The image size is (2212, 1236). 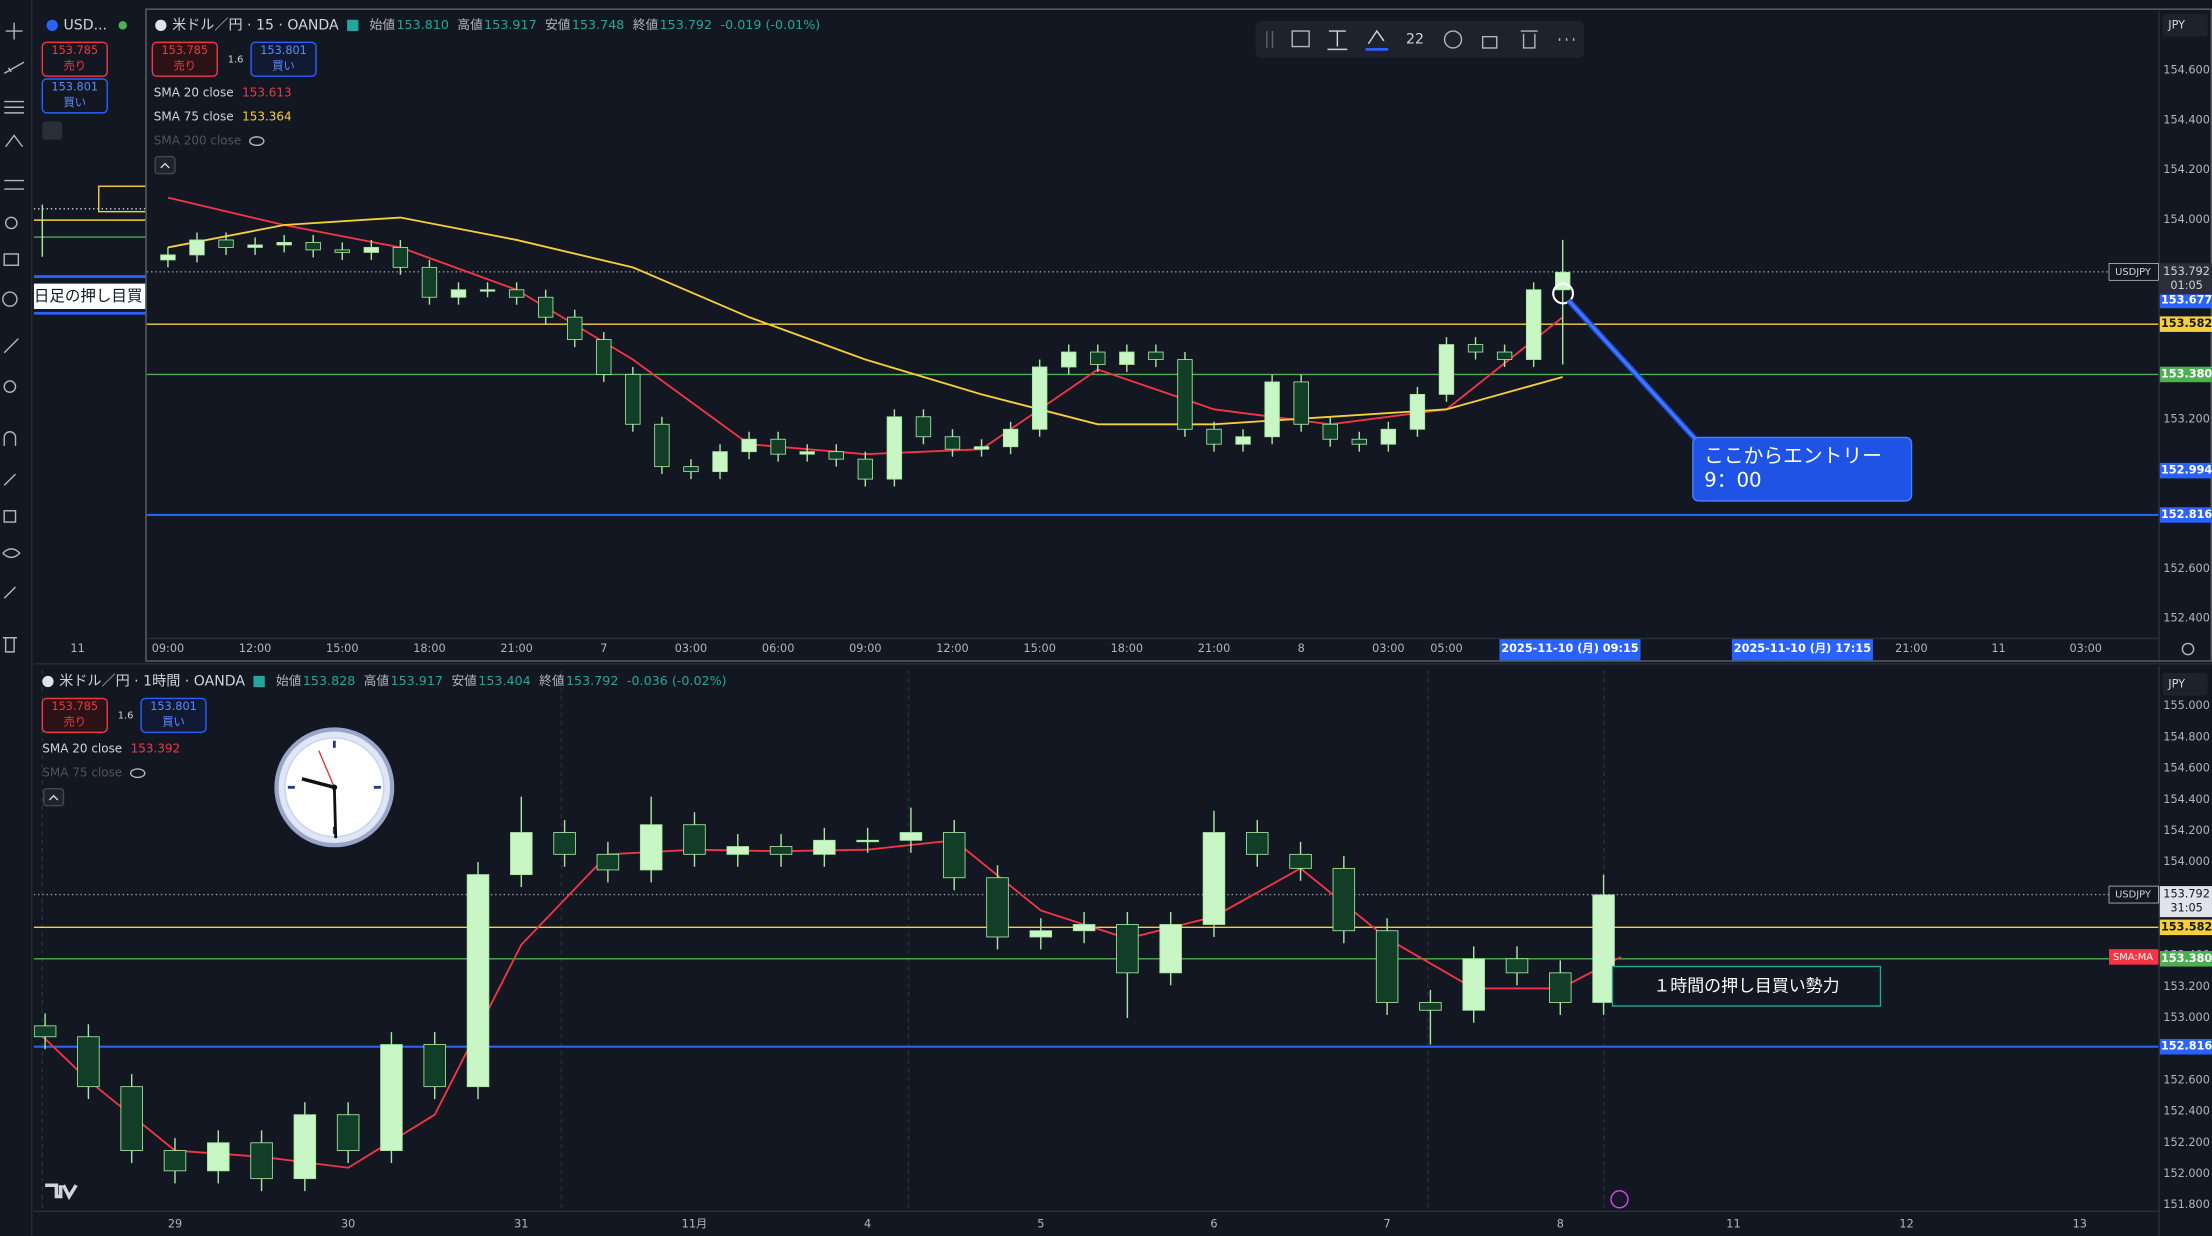 I want to click on crosshair-tool, so click(x=14, y=31).